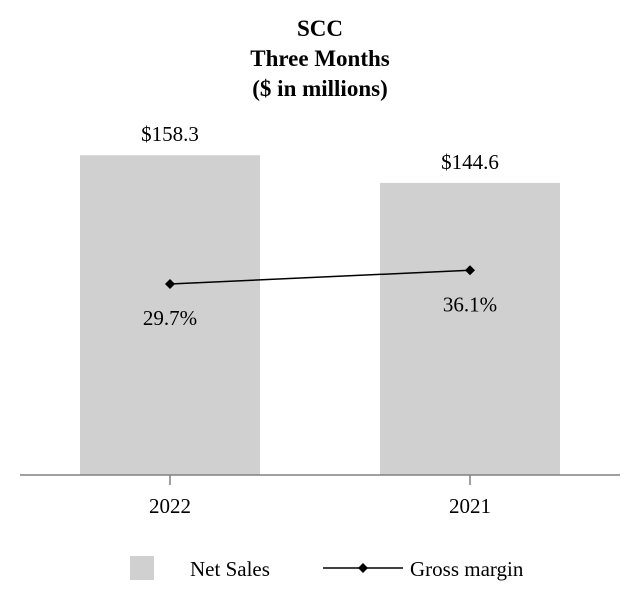  I want to click on bar-net-sales-2022, so click(170, 315).